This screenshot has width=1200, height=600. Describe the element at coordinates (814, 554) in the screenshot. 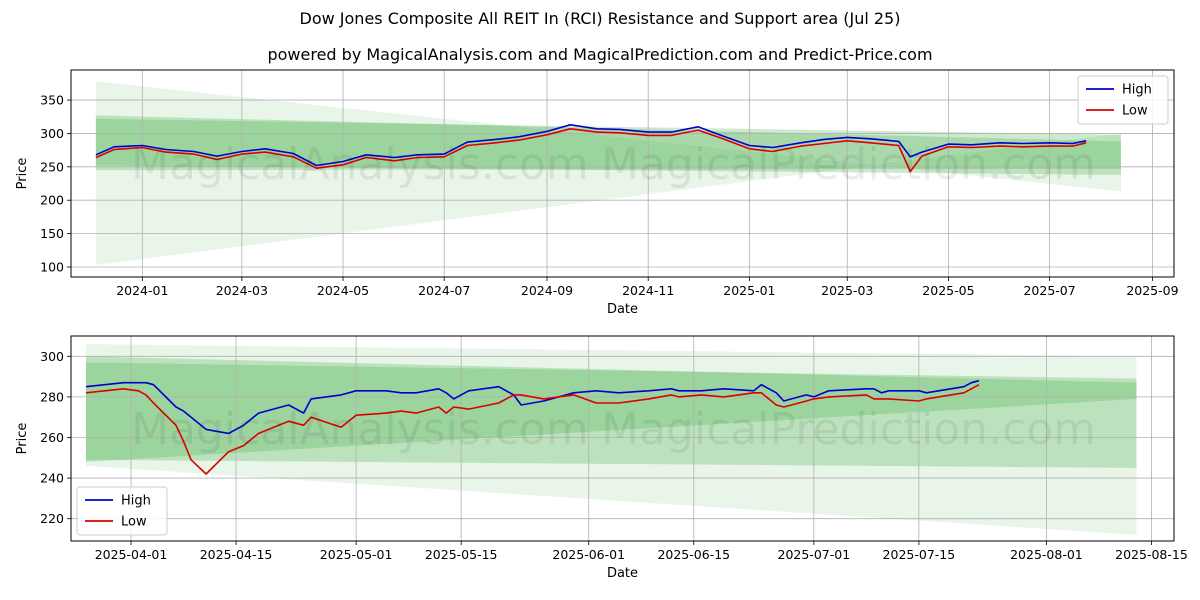

I see `x-tick-label: 2025-07-01` at that location.